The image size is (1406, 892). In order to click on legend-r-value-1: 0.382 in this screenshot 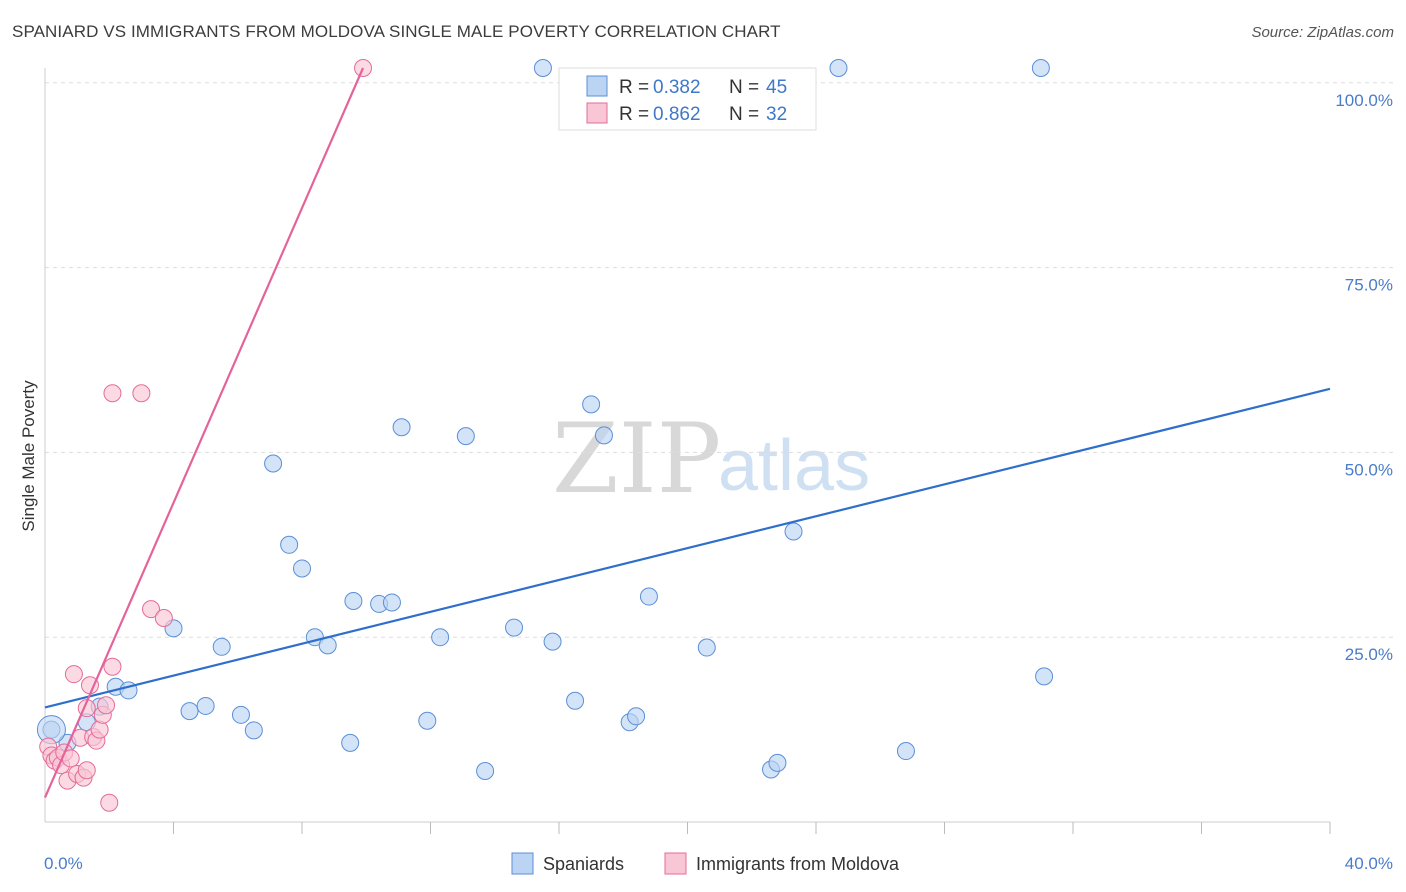, I will do `click(677, 87)`.